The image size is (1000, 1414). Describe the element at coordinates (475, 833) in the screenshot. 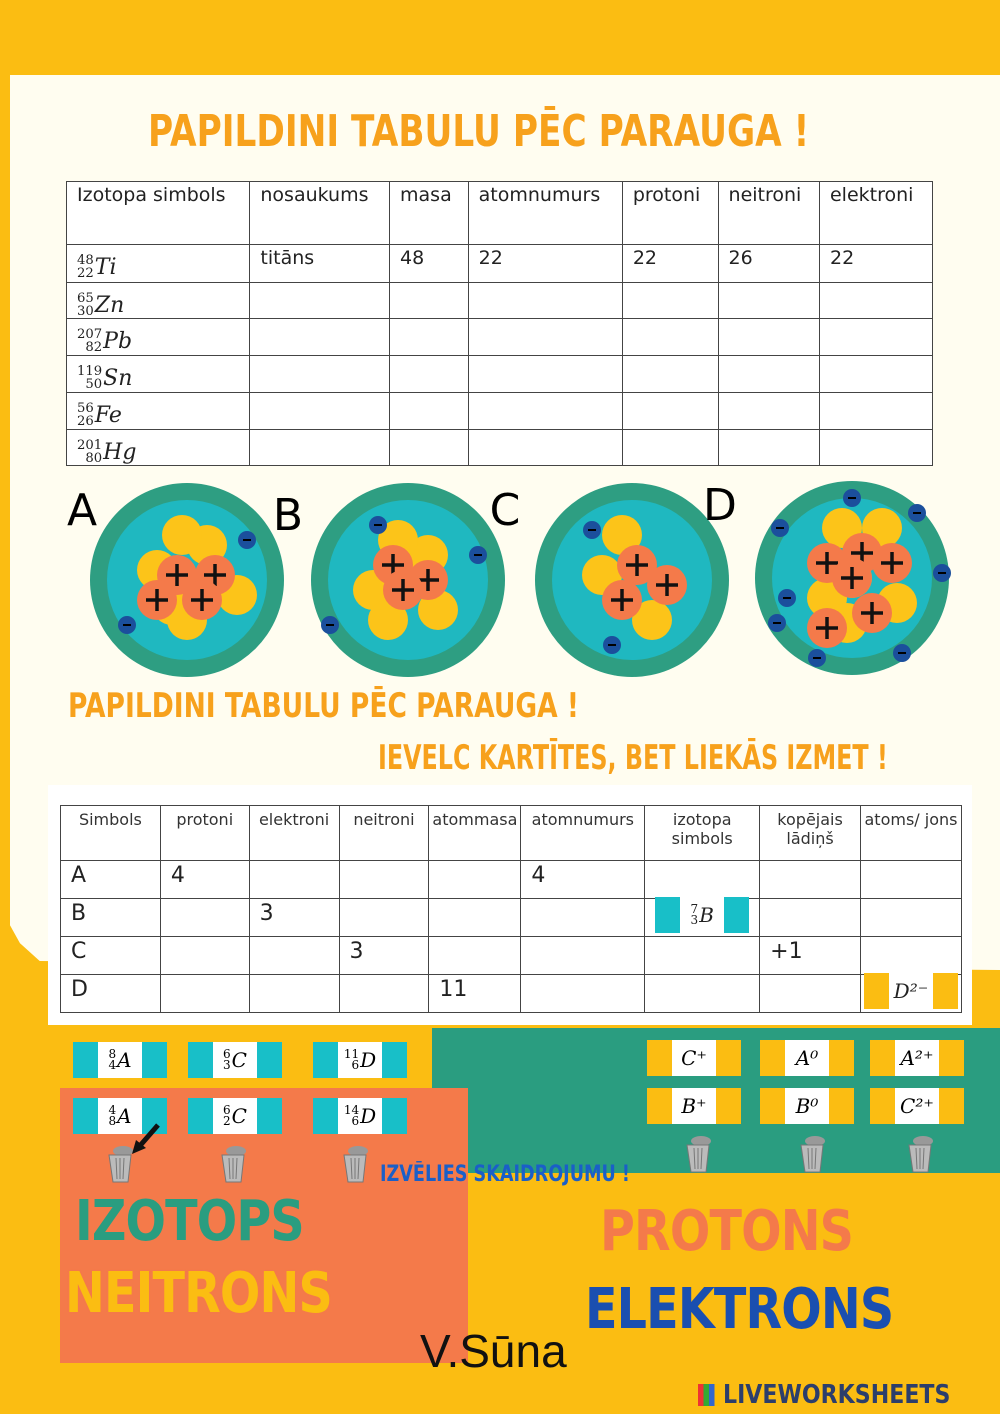

I see `header-cell: atommasa` at that location.